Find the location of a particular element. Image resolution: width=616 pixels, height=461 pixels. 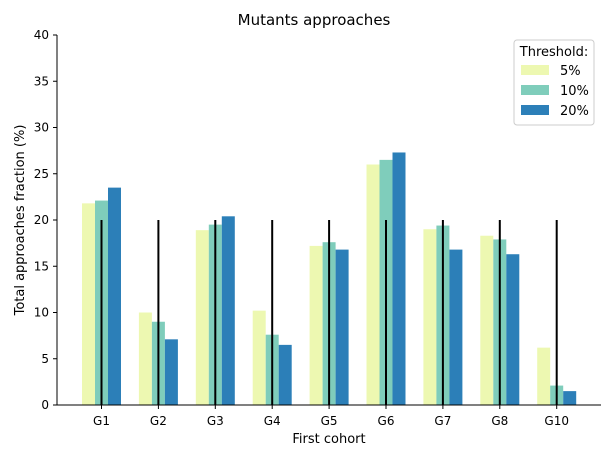

x-tick-label-g8: G8 is located at coordinates (499, 421).